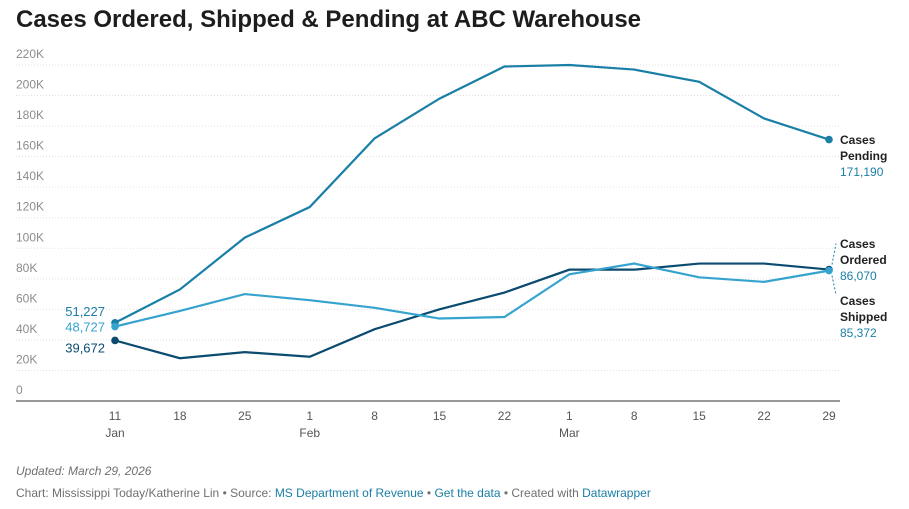 The height and width of the screenshot is (509, 909). What do you see at coordinates (245, 416) in the screenshot?
I see `x-tick-label: 25` at bounding box center [245, 416].